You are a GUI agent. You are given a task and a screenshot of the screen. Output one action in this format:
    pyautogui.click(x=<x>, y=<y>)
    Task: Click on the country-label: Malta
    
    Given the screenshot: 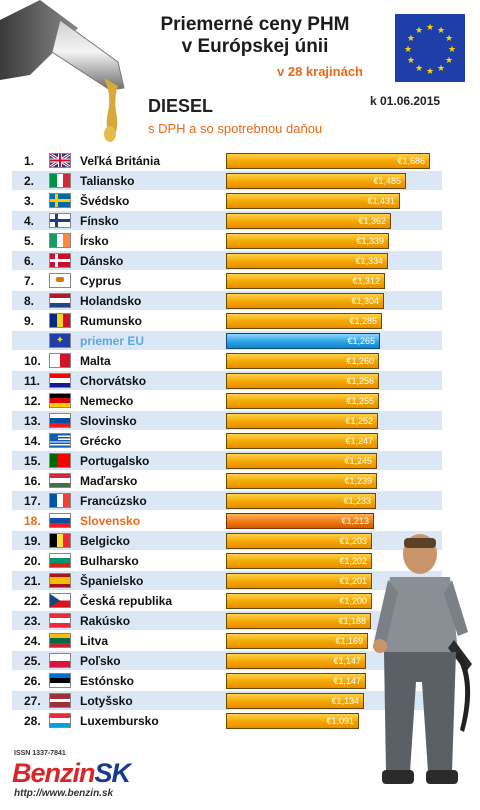 What is the action you would take?
    pyautogui.click(x=95, y=361)
    